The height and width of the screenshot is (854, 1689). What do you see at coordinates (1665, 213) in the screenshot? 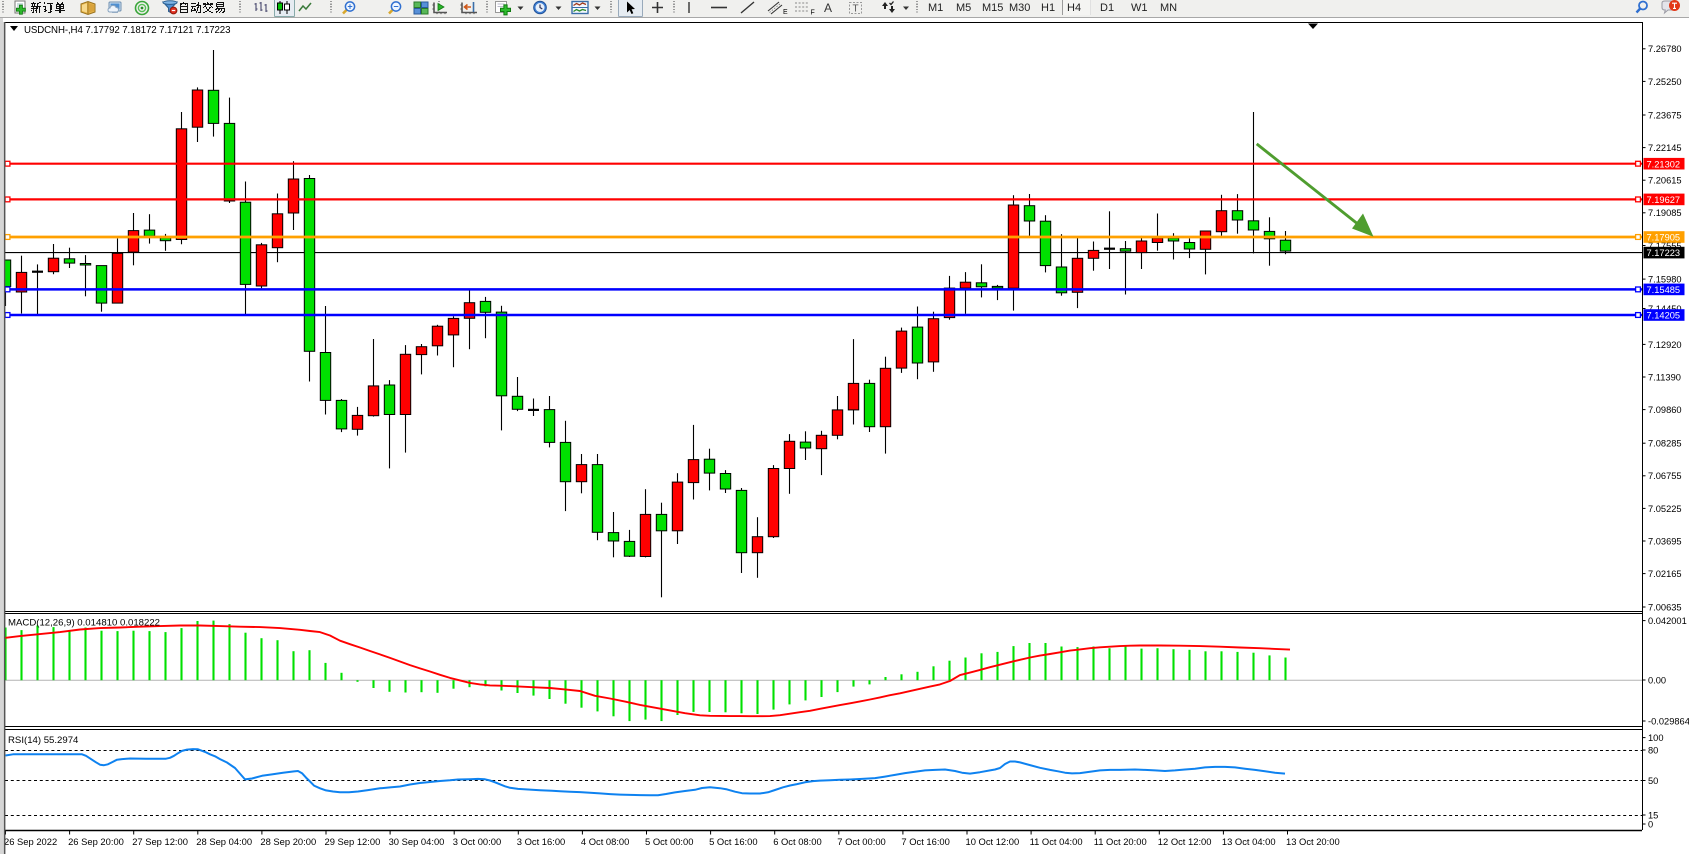
I see `svg-text: 7.19085` at bounding box center [1665, 213].